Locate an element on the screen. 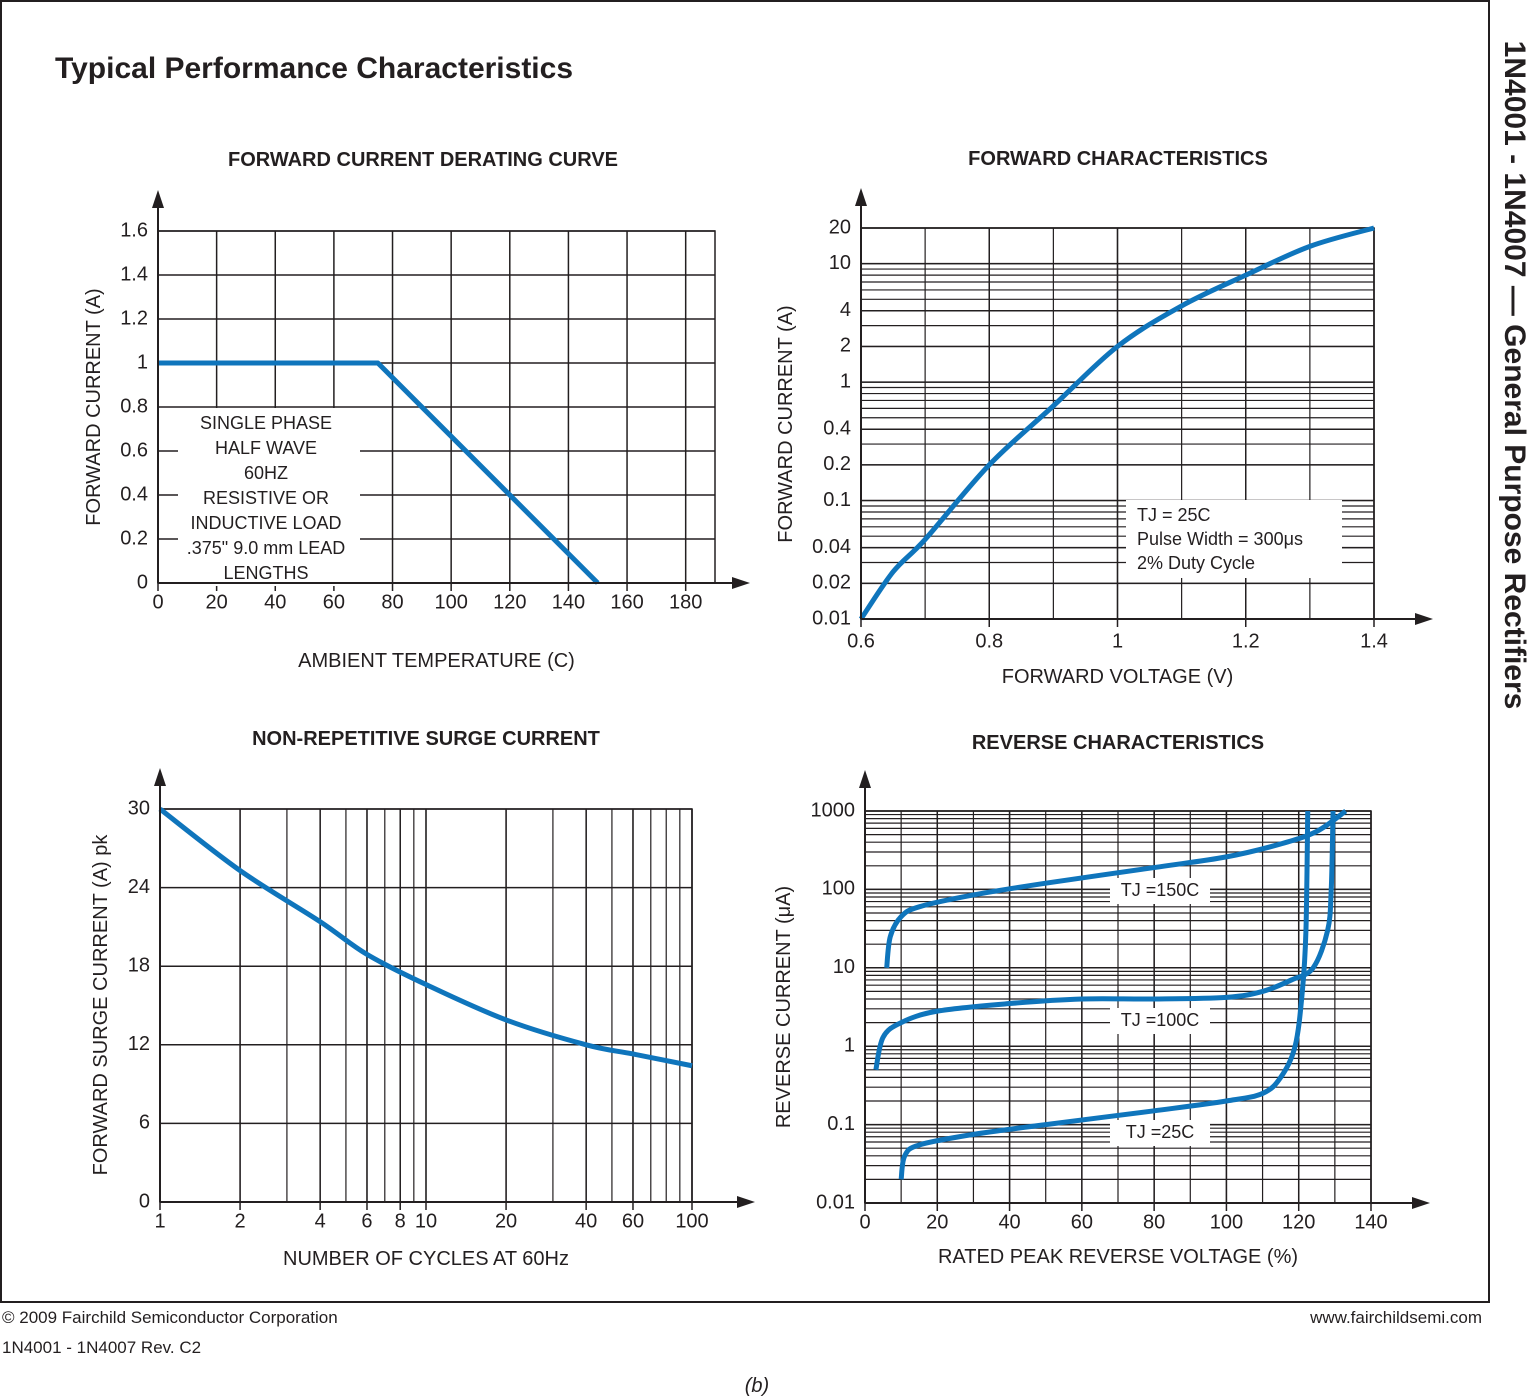 This screenshot has width=1536, height=1399. y-tick-label: 1.4 is located at coordinates (134, 274).